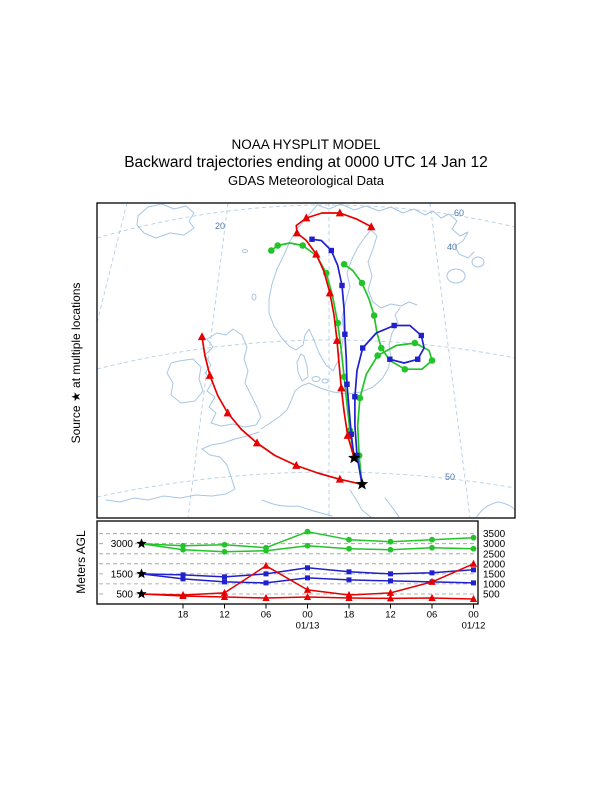 The image size is (612, 792). I want to click on ytick-right-label: 3000, so click(494, 544).